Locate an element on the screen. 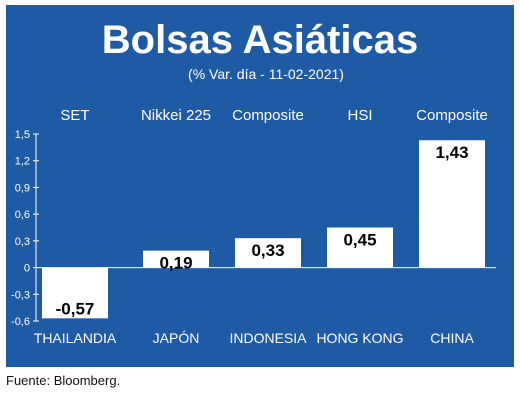 The image size is (520, 401). chart-title: Bolsas Asiáticas is located at coordinates (260, 40).